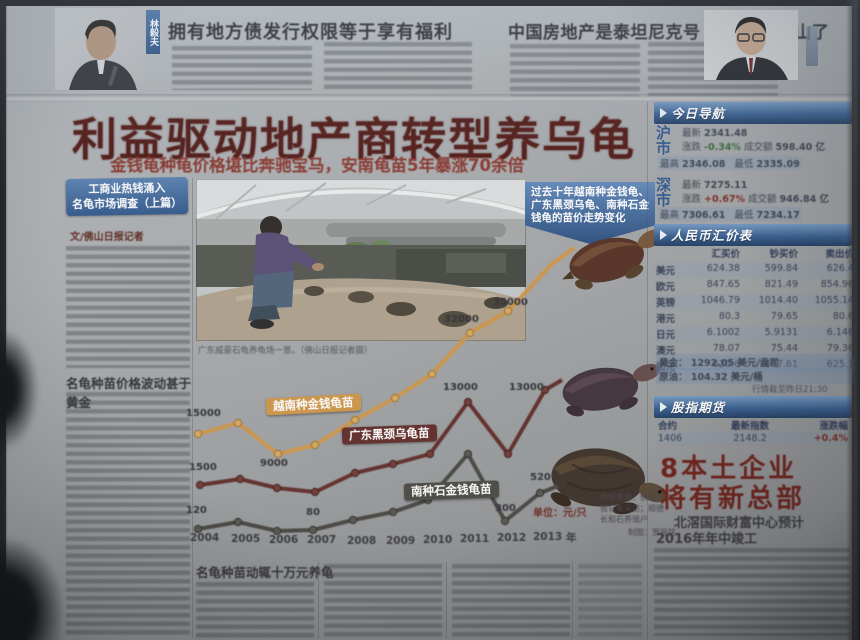 The image size is (860, 640). What do you see at coordinates (749, 426) in the screenshot?
I see `futures-col-index: 最新指数` at bounding box center [749, 426].